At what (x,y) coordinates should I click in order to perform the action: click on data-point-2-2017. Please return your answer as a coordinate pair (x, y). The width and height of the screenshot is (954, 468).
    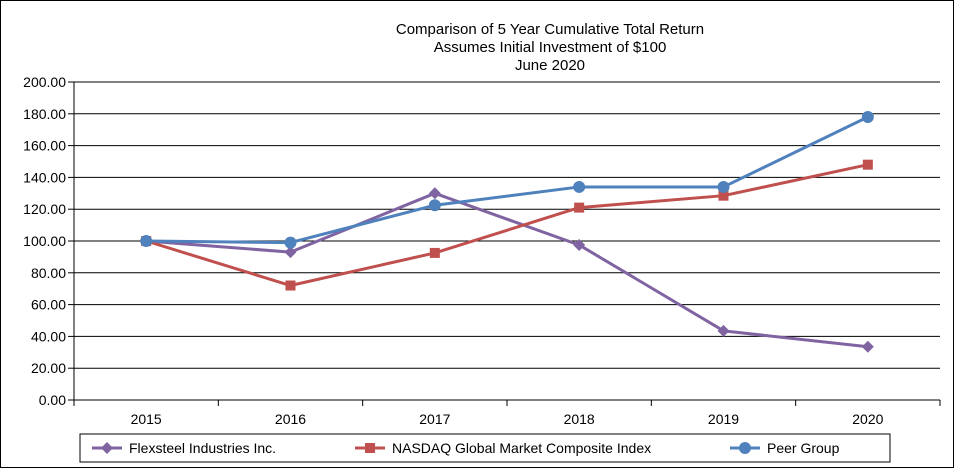
    Looking at the image, I should click on (434, 205).